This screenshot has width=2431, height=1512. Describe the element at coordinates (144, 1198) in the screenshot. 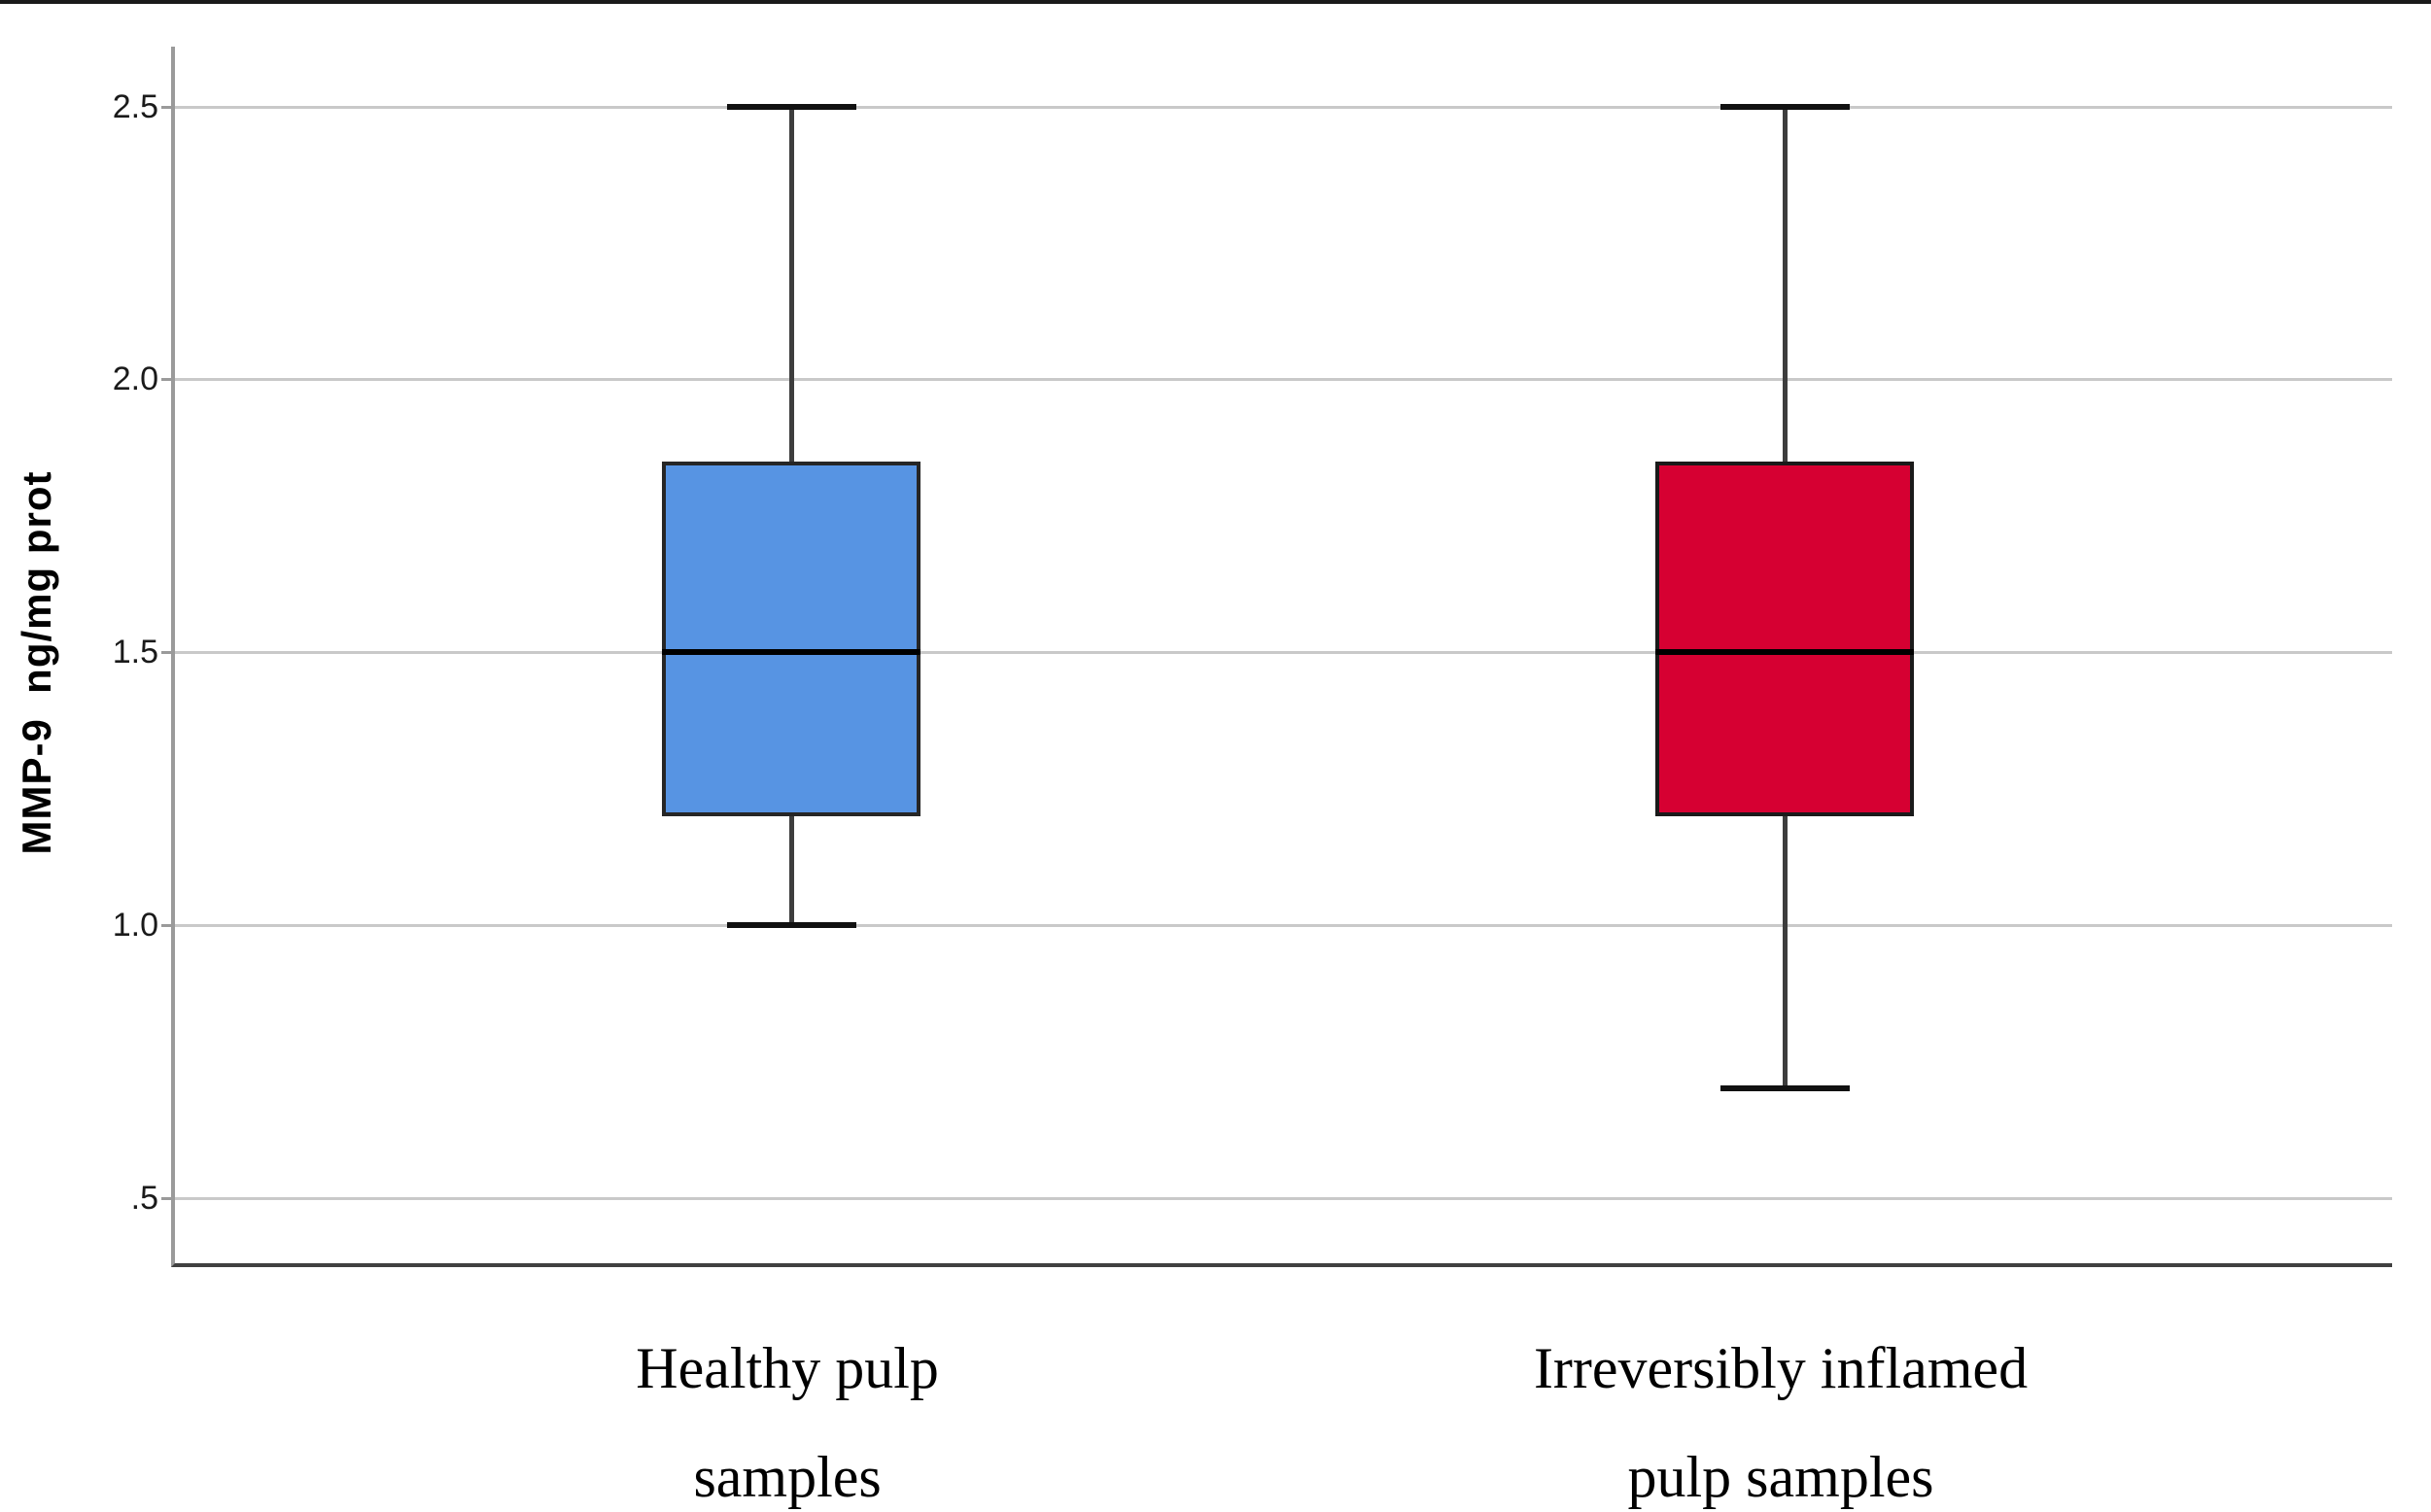

I see `y-tick-label: .5` at that location.